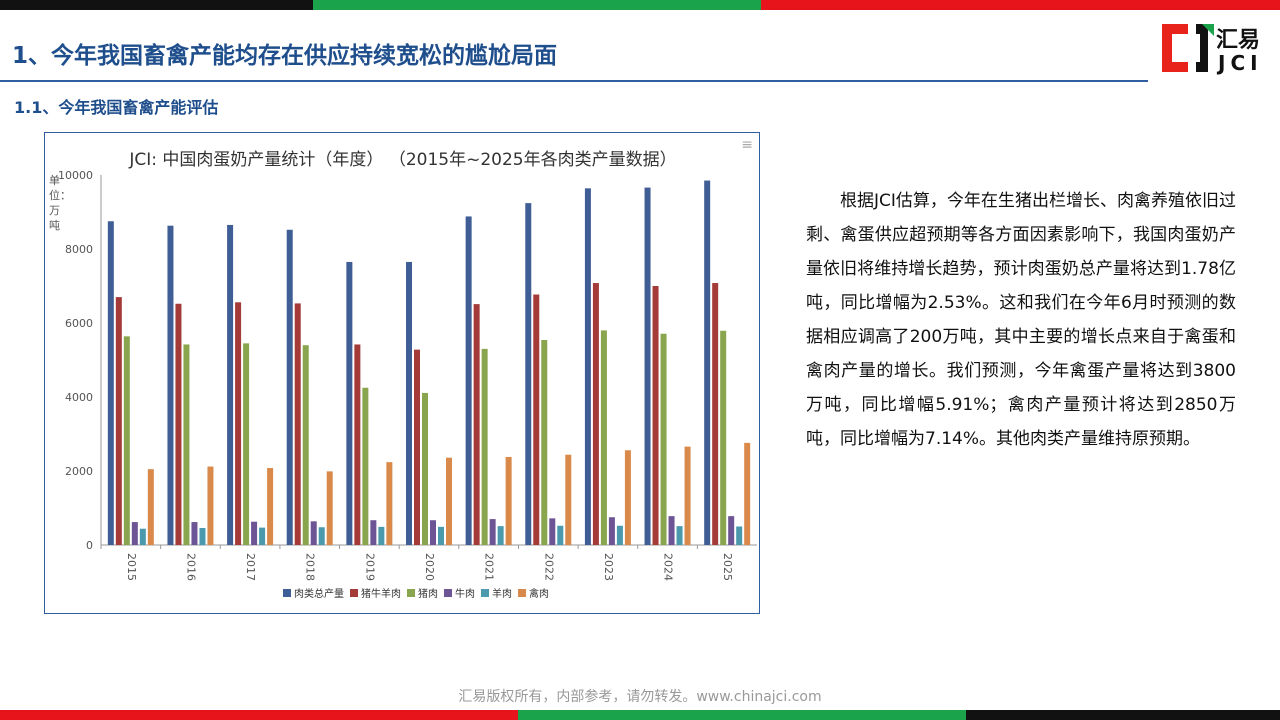  Describe the element at coordinates (156, 5) in the screenshot. I see `top-bar-black-segment` at that location.